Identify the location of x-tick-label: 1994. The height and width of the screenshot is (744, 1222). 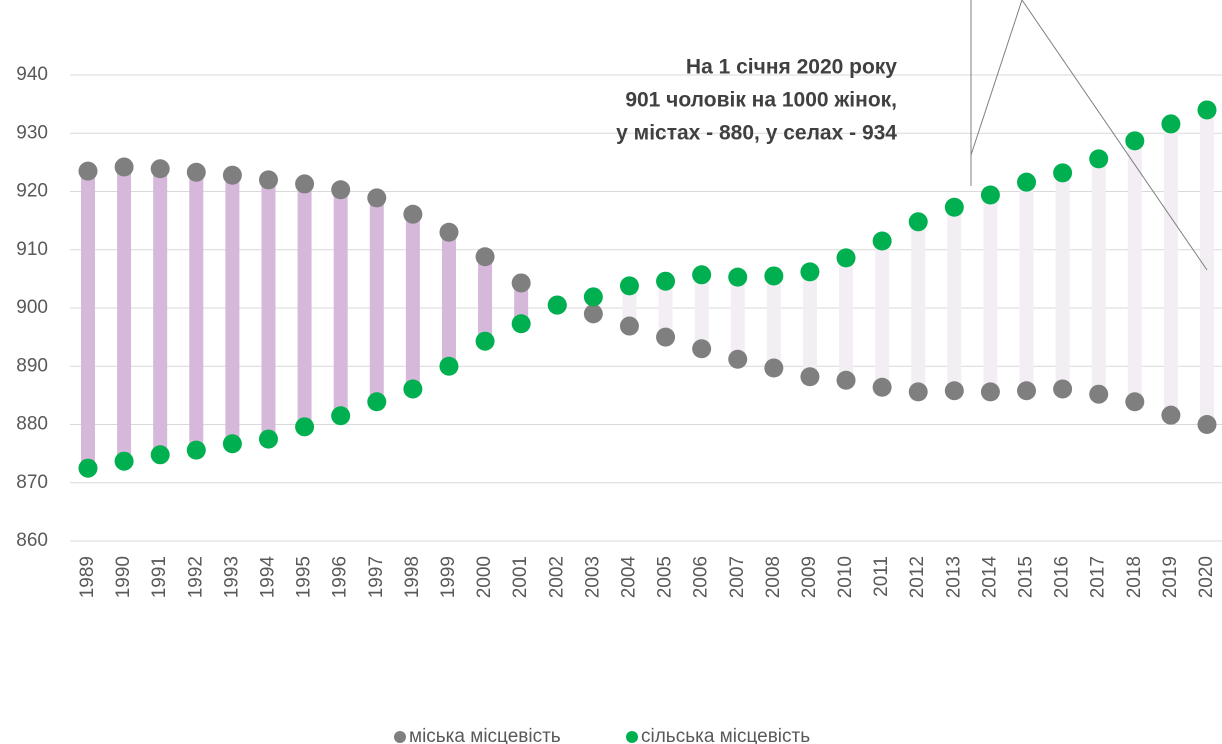
(267, 577).